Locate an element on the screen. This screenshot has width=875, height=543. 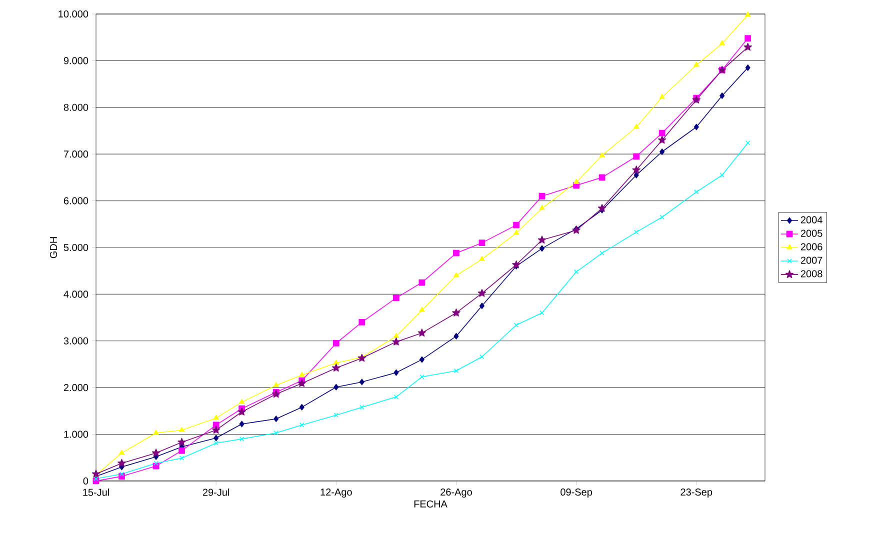
legend-label: 2004 is located at coordinates (811, 220).